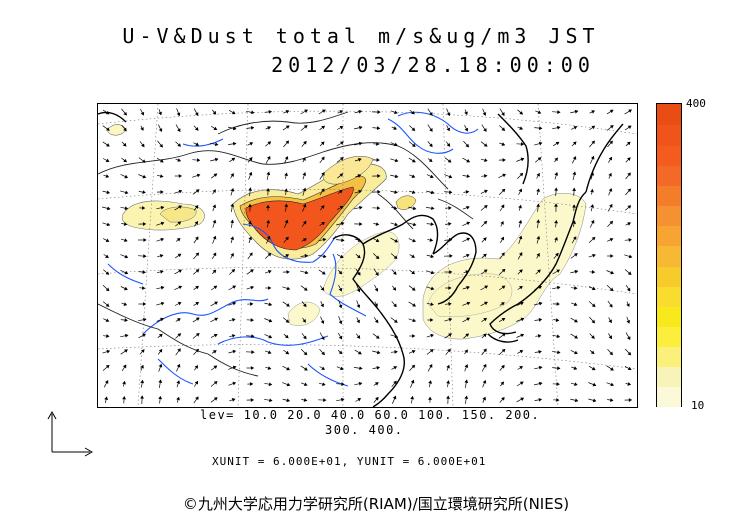  Describe the element at coordinates (406, 202) in the screenshot. I see `dust-area-manchuria` at that location.